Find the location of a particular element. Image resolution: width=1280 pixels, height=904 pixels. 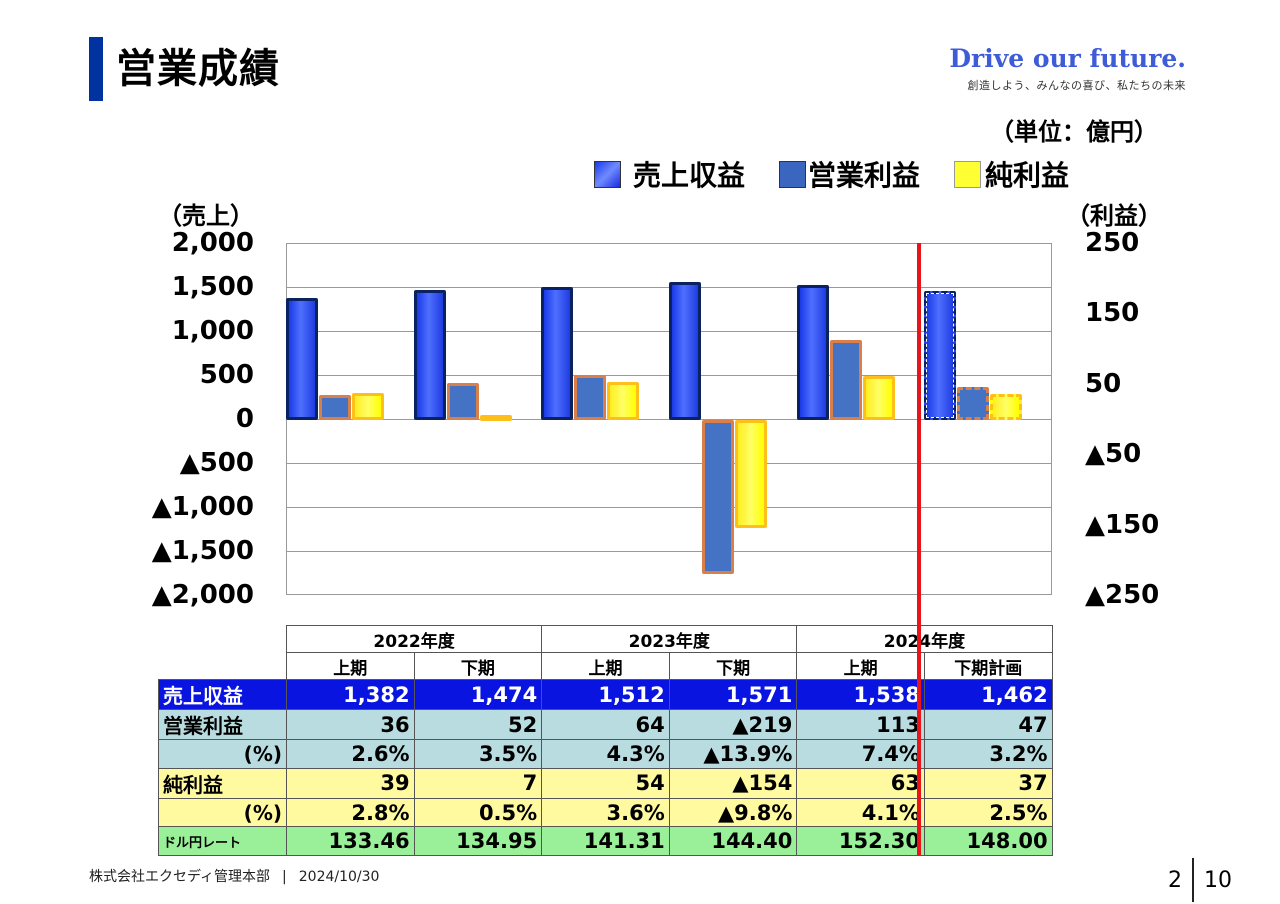

table-row-net-margin: (%) 2.8% 0.5% 3.6% ▲9.8% 4.1% 2.5% is located at coordinates (605, 812).